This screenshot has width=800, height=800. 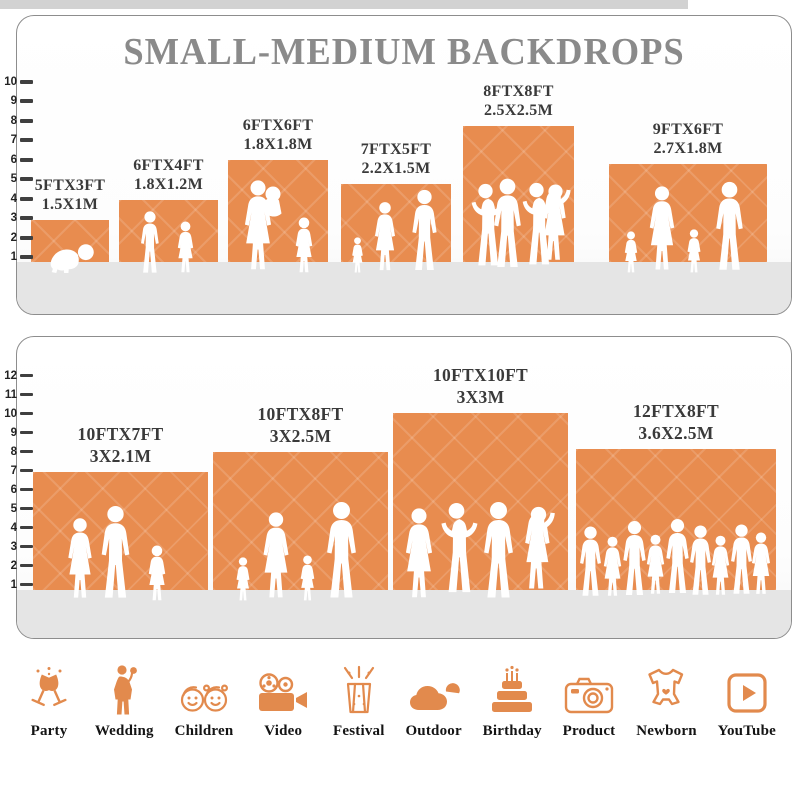 I want to click on backdrop-size-label: 10FTX10FT 3X3M, so click(x=480, y=386).